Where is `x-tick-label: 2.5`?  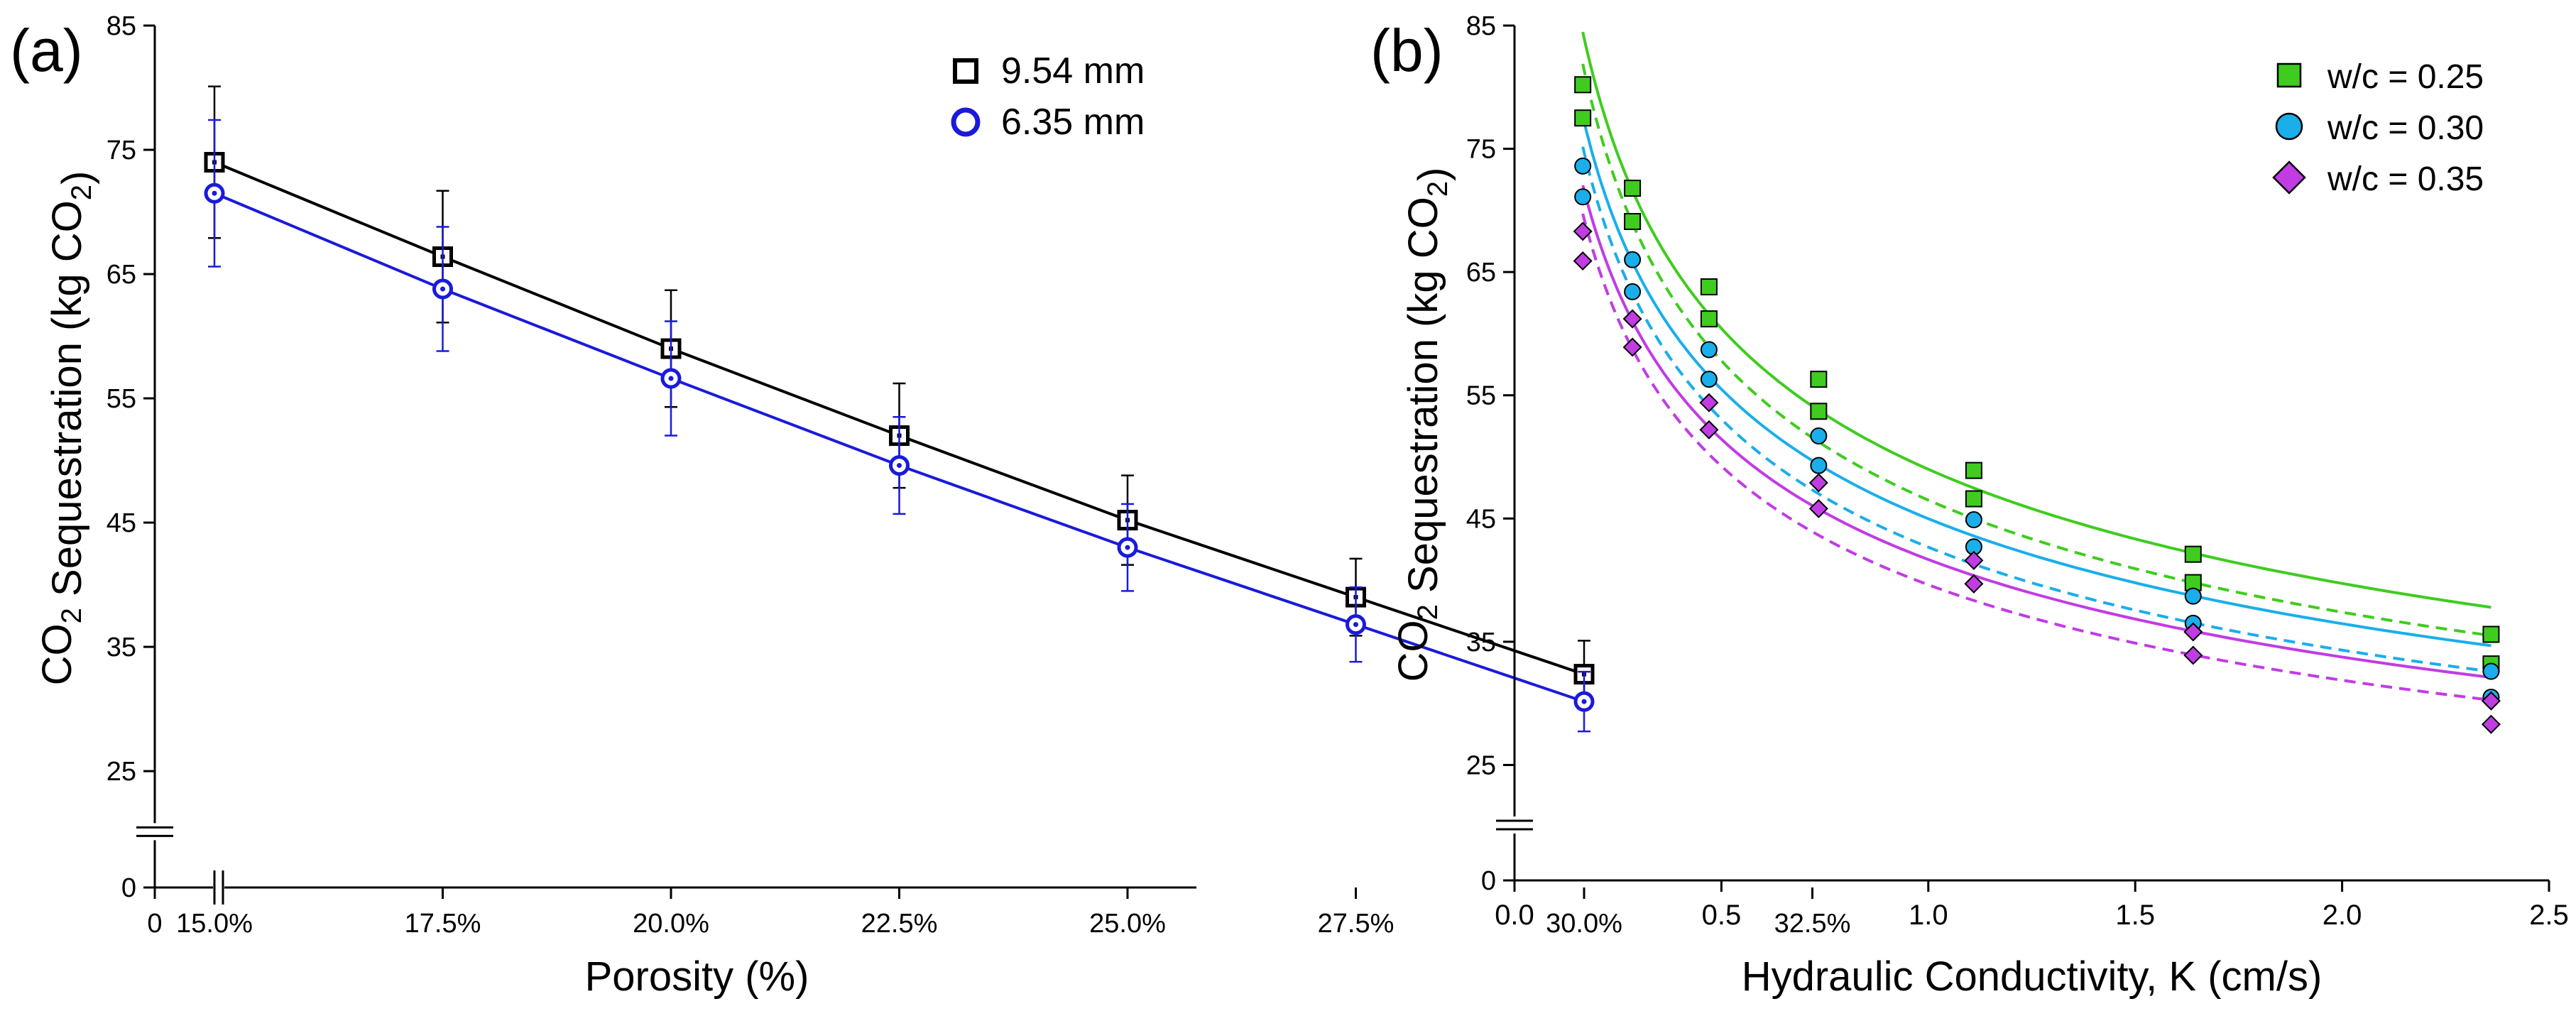
x-tick-label: 2.5 is located at coordinates (2549, 915).